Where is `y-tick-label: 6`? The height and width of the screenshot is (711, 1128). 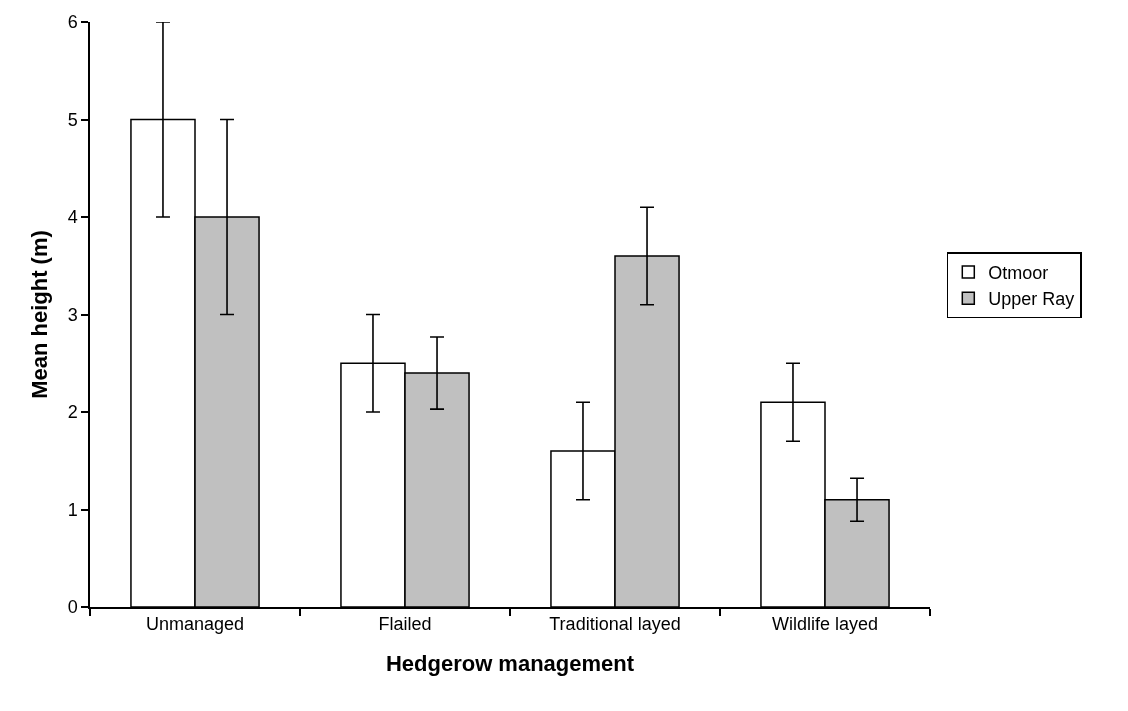 y-tick-label: 6 is located at coordinates (72, 22).